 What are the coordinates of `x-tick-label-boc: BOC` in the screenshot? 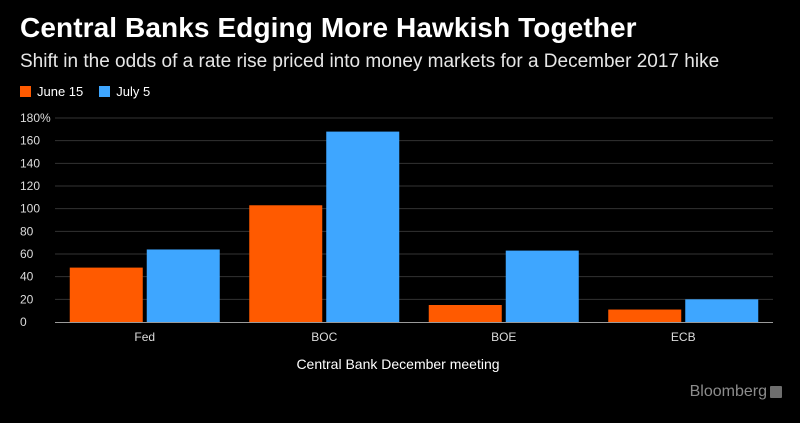 It's located at (324, 337).